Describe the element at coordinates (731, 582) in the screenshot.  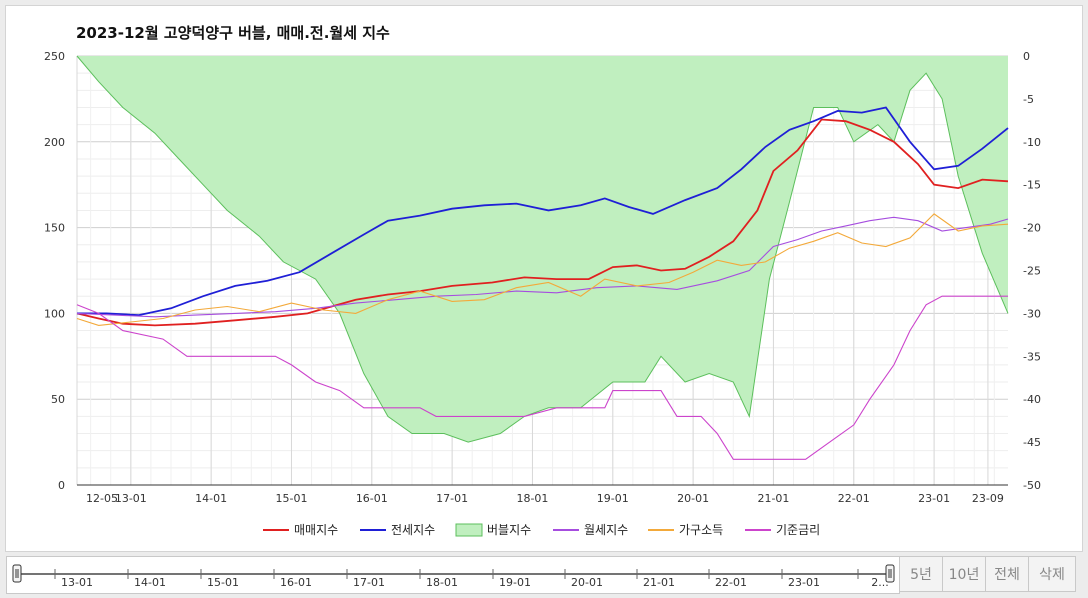
I see `navigator-tick-label: 22-01` at that location.